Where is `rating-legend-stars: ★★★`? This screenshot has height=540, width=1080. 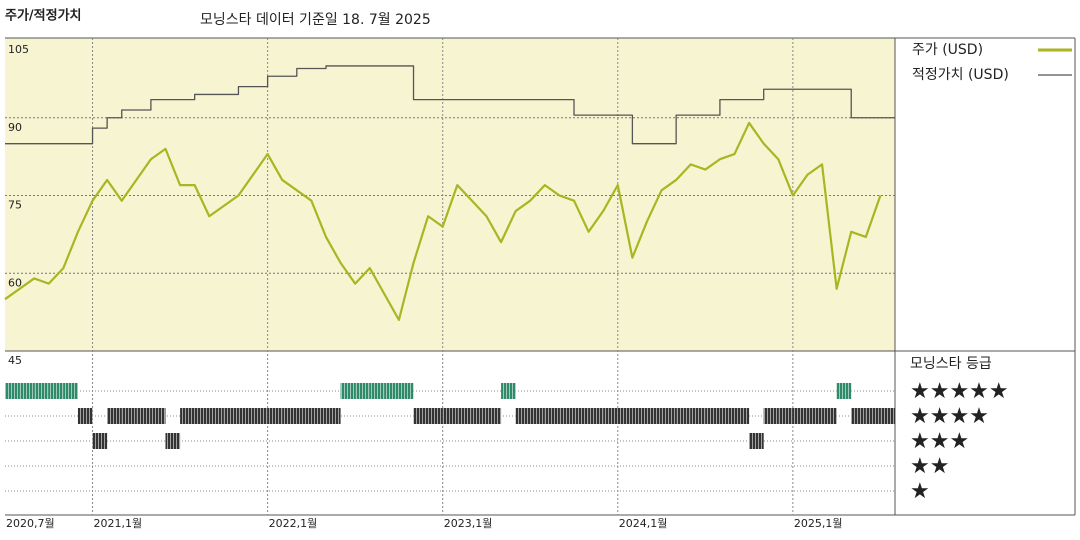 rating-legend-stars: ★★★ is located at coordinates (939, 441).